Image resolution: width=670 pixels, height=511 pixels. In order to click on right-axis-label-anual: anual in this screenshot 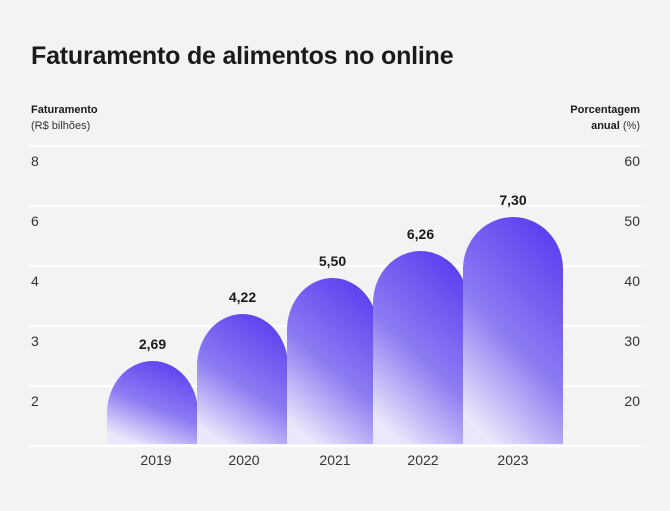, I will do `click(605, 126)`.